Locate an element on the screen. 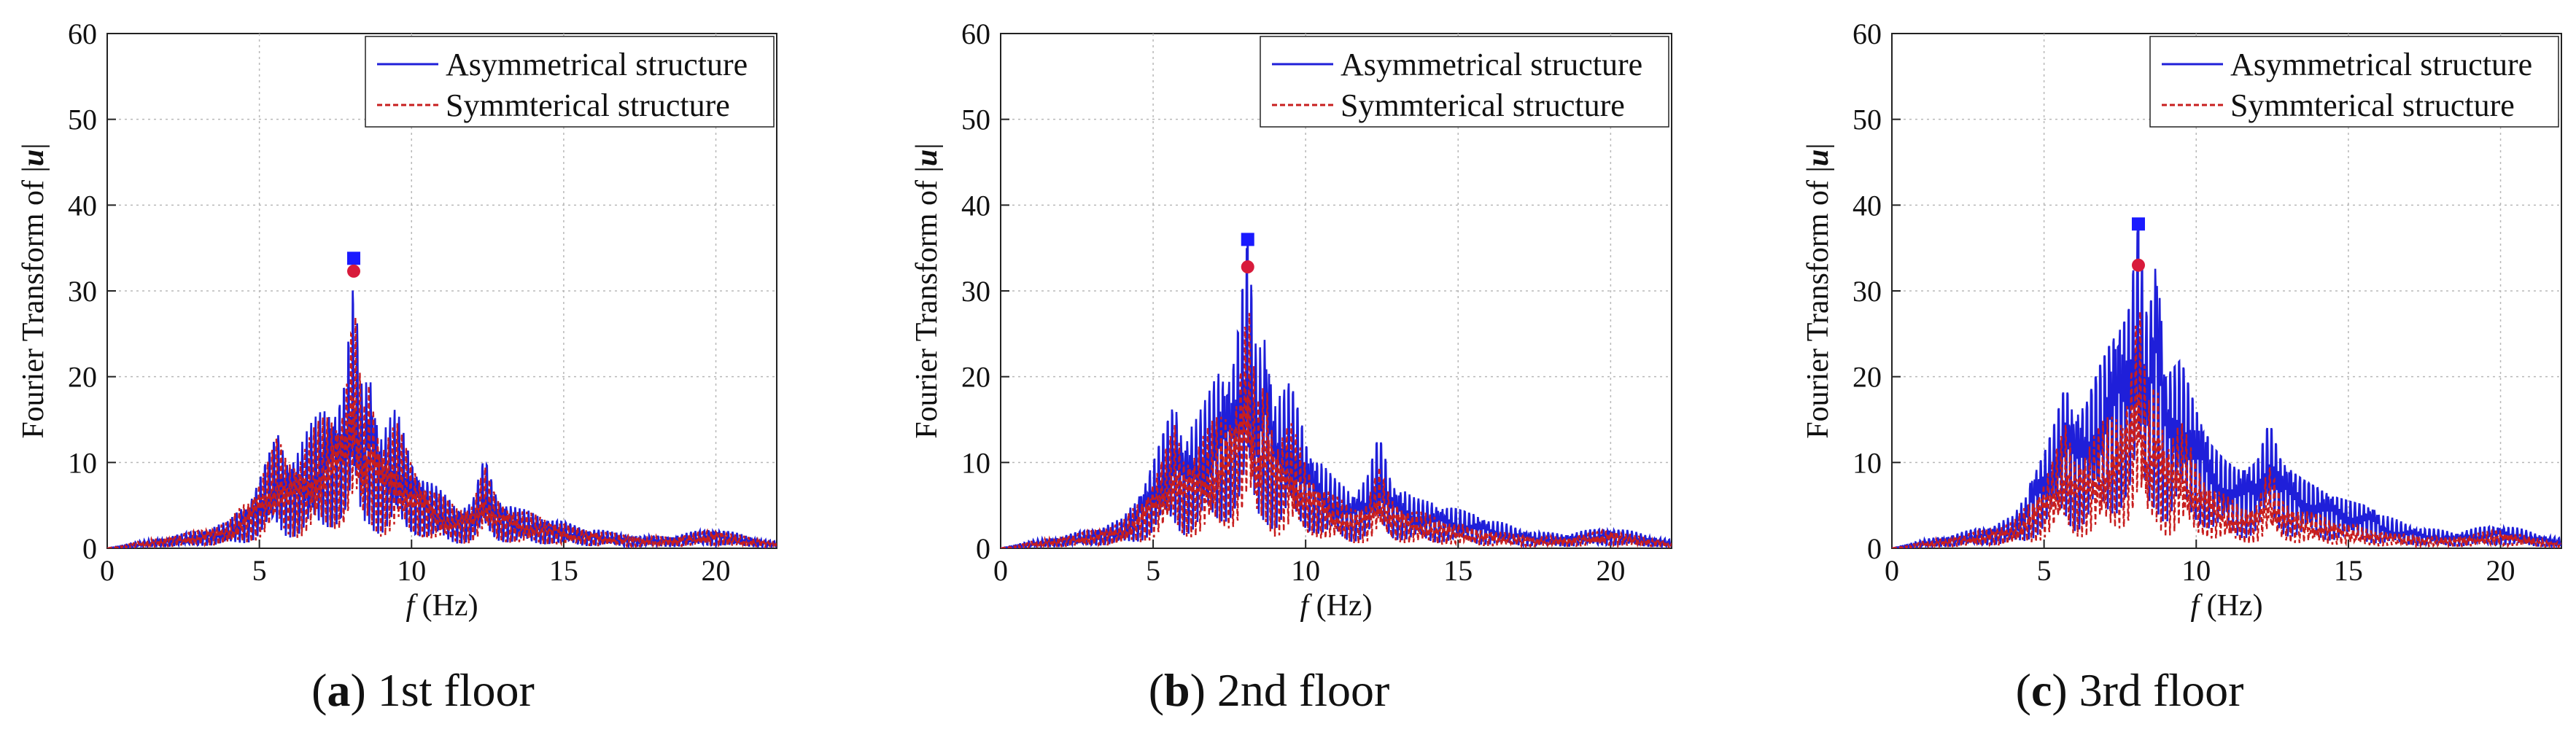 Image resolution: width=2576 pixels, height=732 pixels. caption-2: (b) 2nd floor is located at coordinates (1270, 690).